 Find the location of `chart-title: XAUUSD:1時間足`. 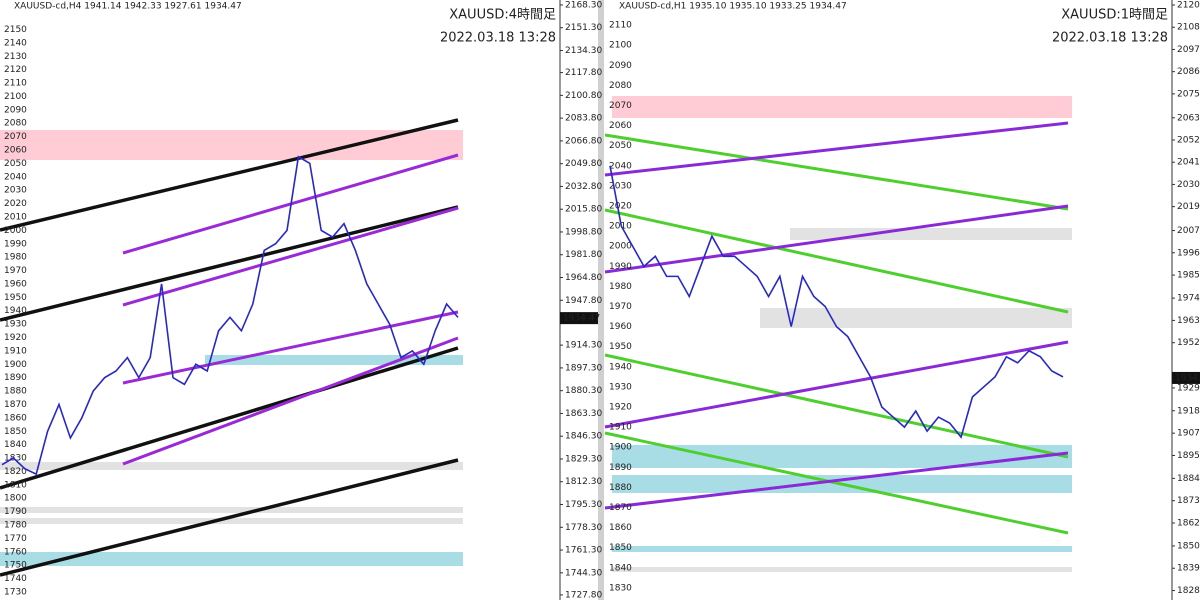

chart-title: XAUUSD:1時間足 is located at coordinates (1114, 15).